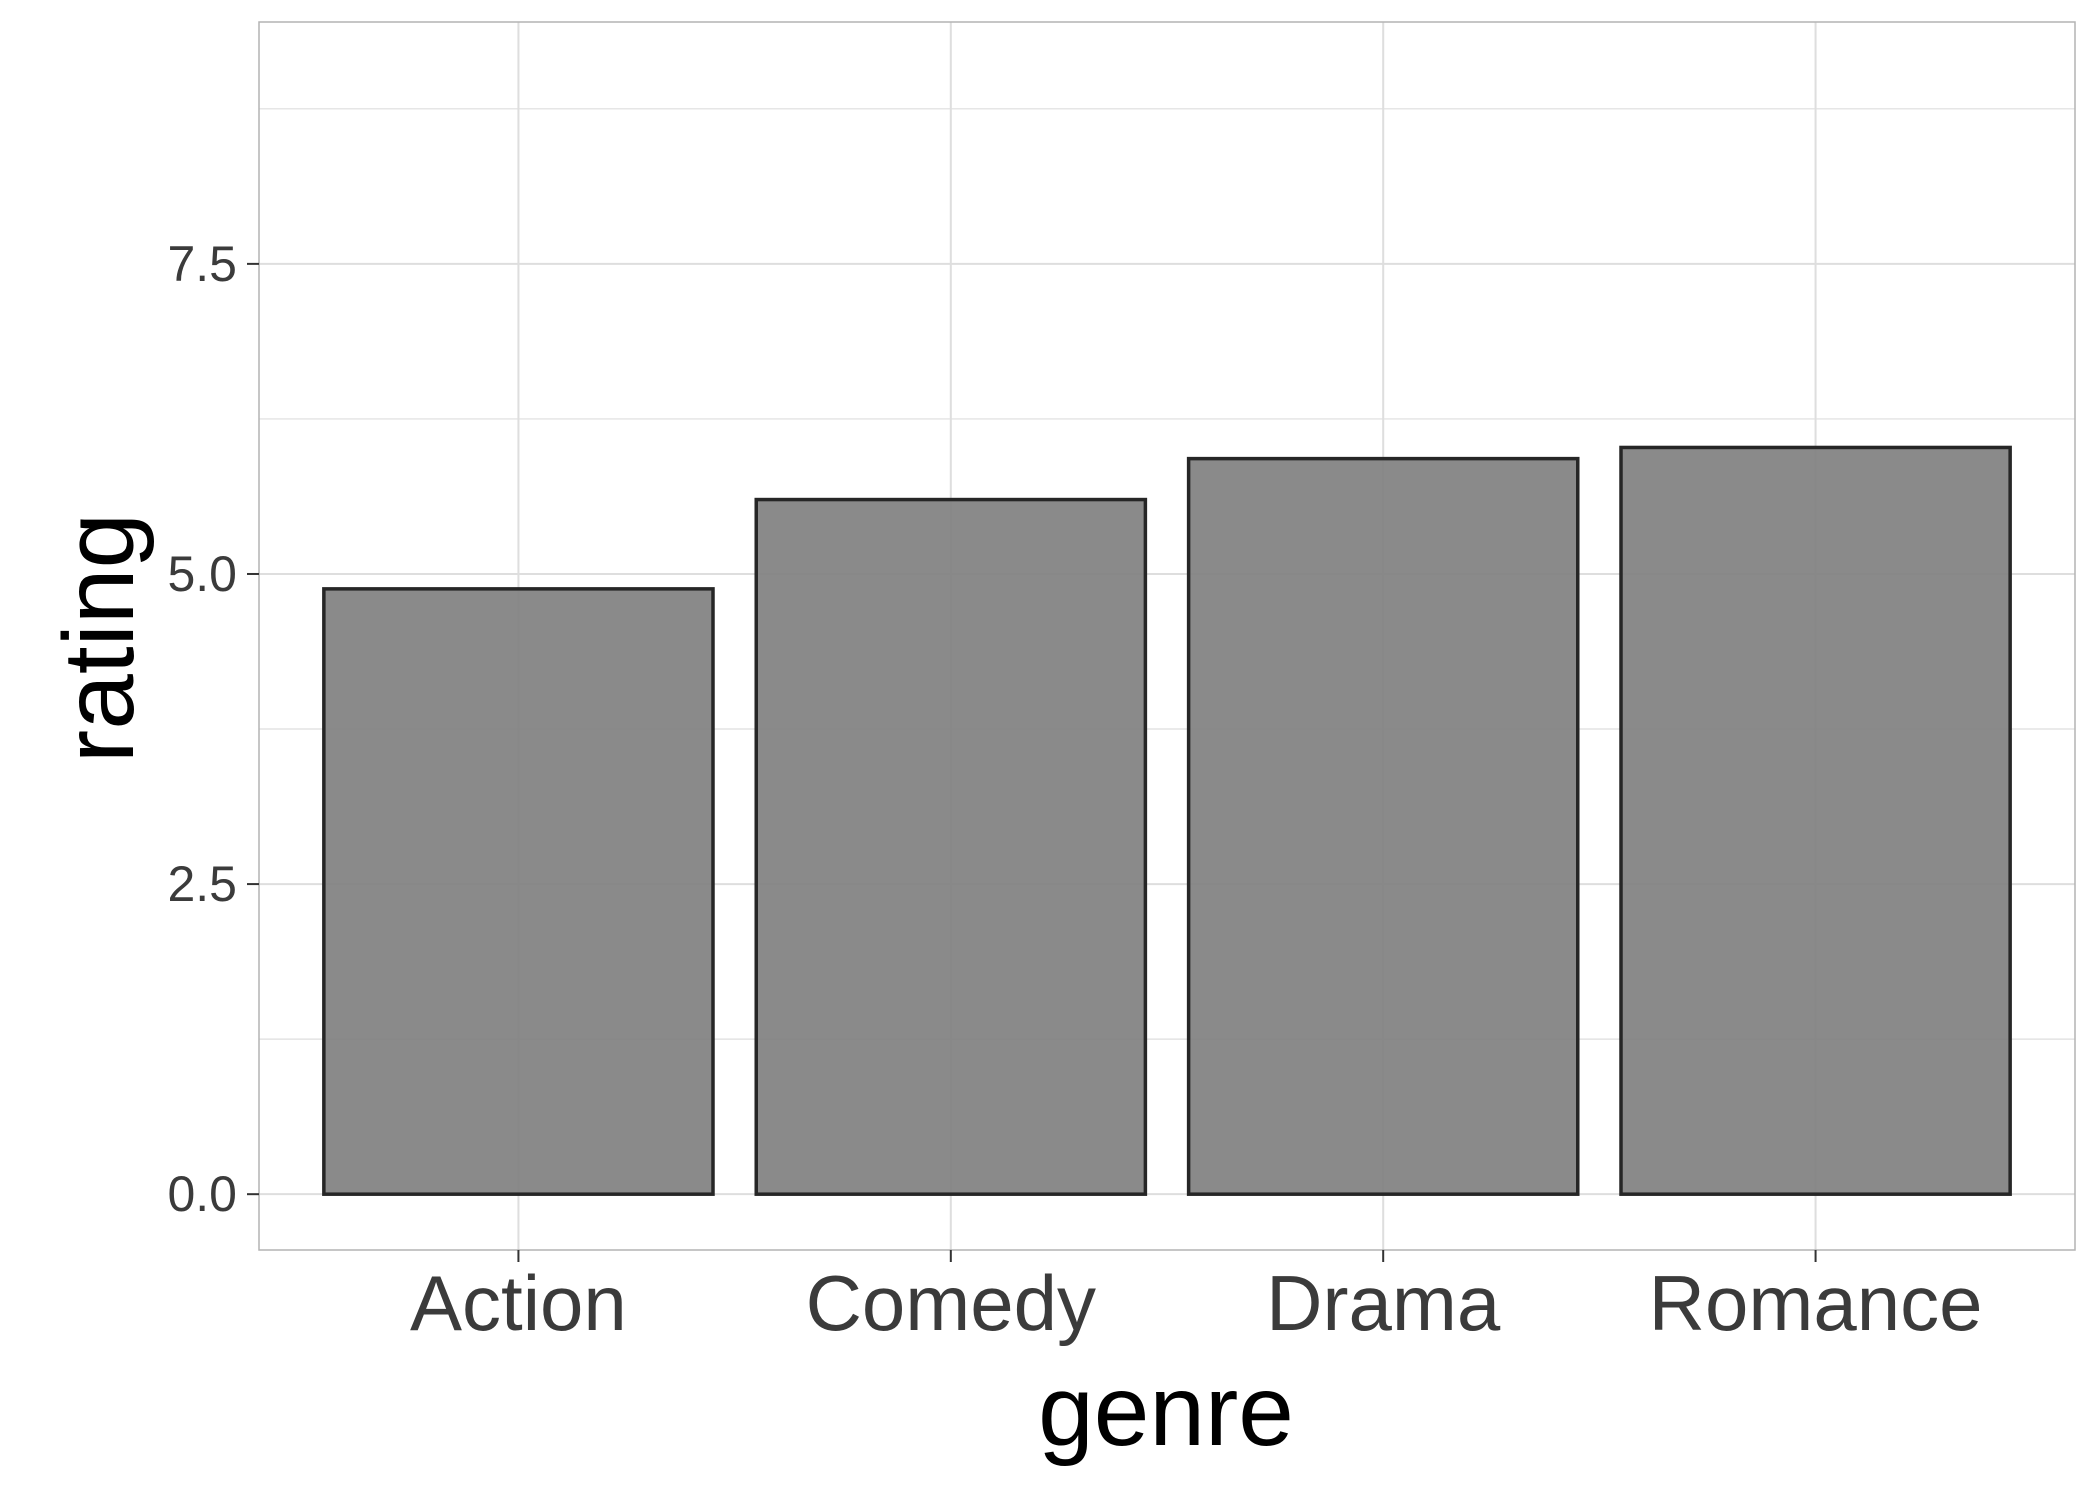 The image size is (2099, 1499). What do you see at coordinates (213, 729) in the screenshot?
I see `y-axis: 0.0 2.5 5.0 7.5` at bounding box center [213, 729].